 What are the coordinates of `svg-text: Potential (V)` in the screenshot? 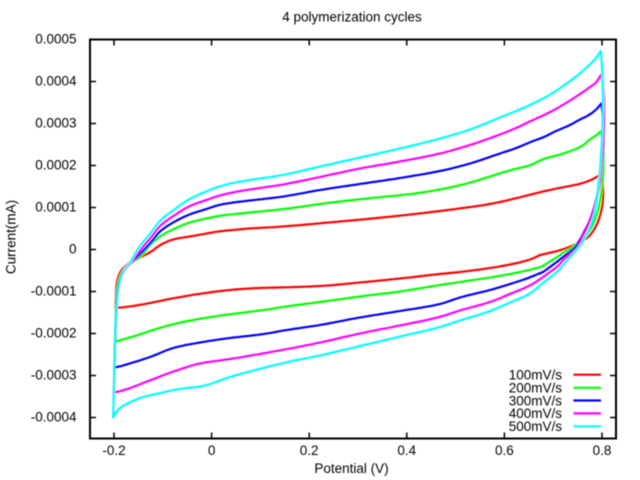 It's located at (351, 468).